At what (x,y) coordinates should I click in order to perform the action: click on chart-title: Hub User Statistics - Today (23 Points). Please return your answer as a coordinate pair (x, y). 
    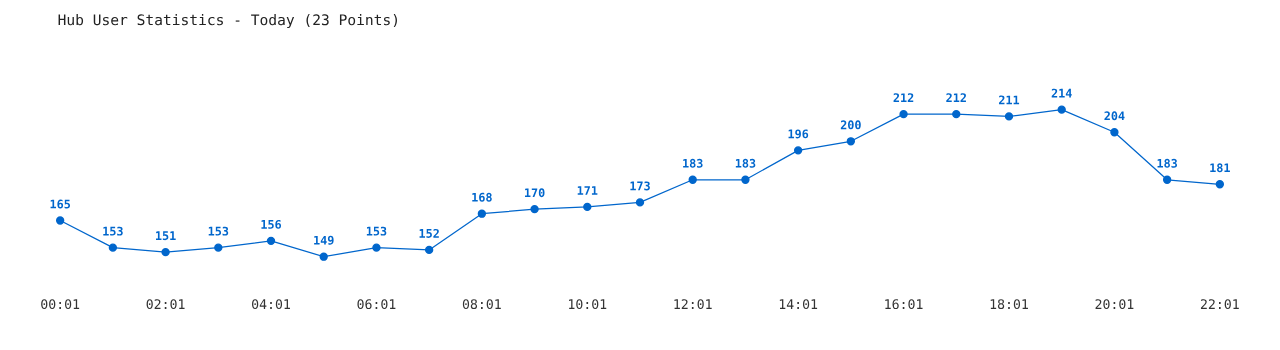
    Looking at the image, I should click on (227, 21).